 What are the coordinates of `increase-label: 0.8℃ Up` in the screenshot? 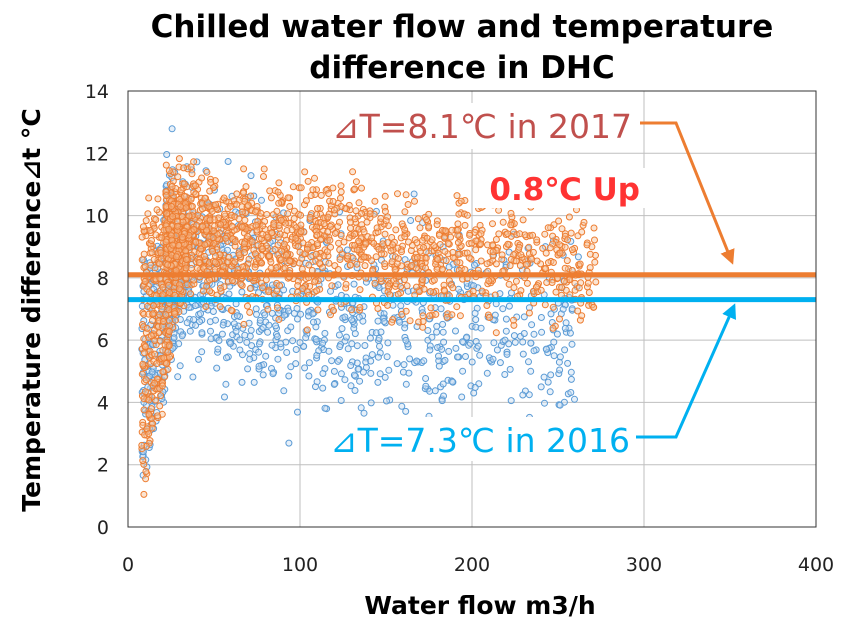 It's located at (564, 190).